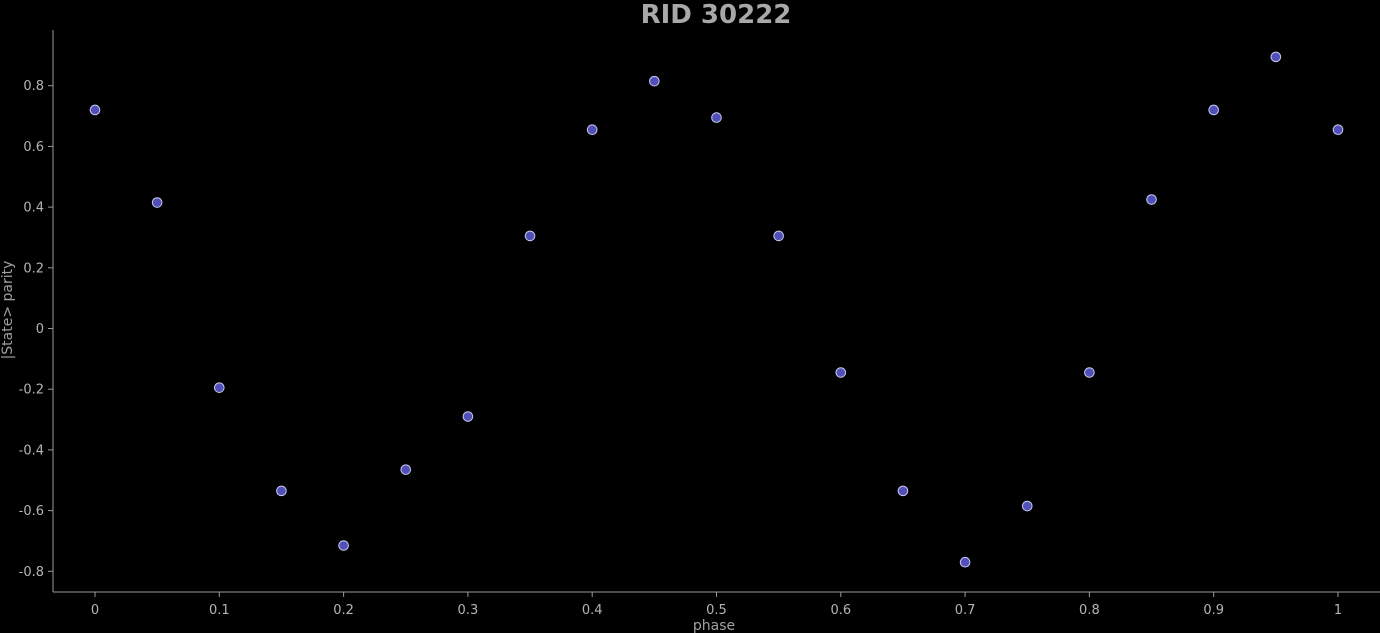 The image size is (1380, 633). I want to click on x-tick-label: 0.6, so click(840, 610).